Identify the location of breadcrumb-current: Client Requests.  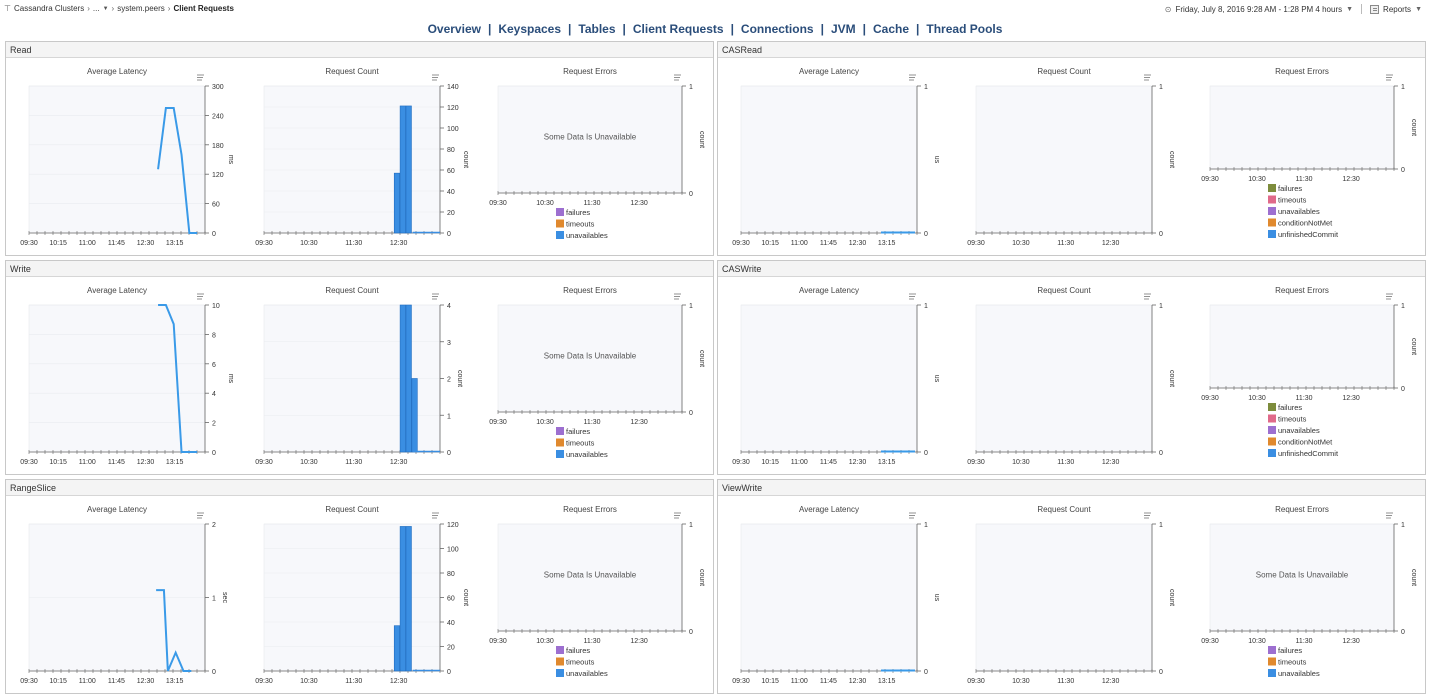
(203, 8).